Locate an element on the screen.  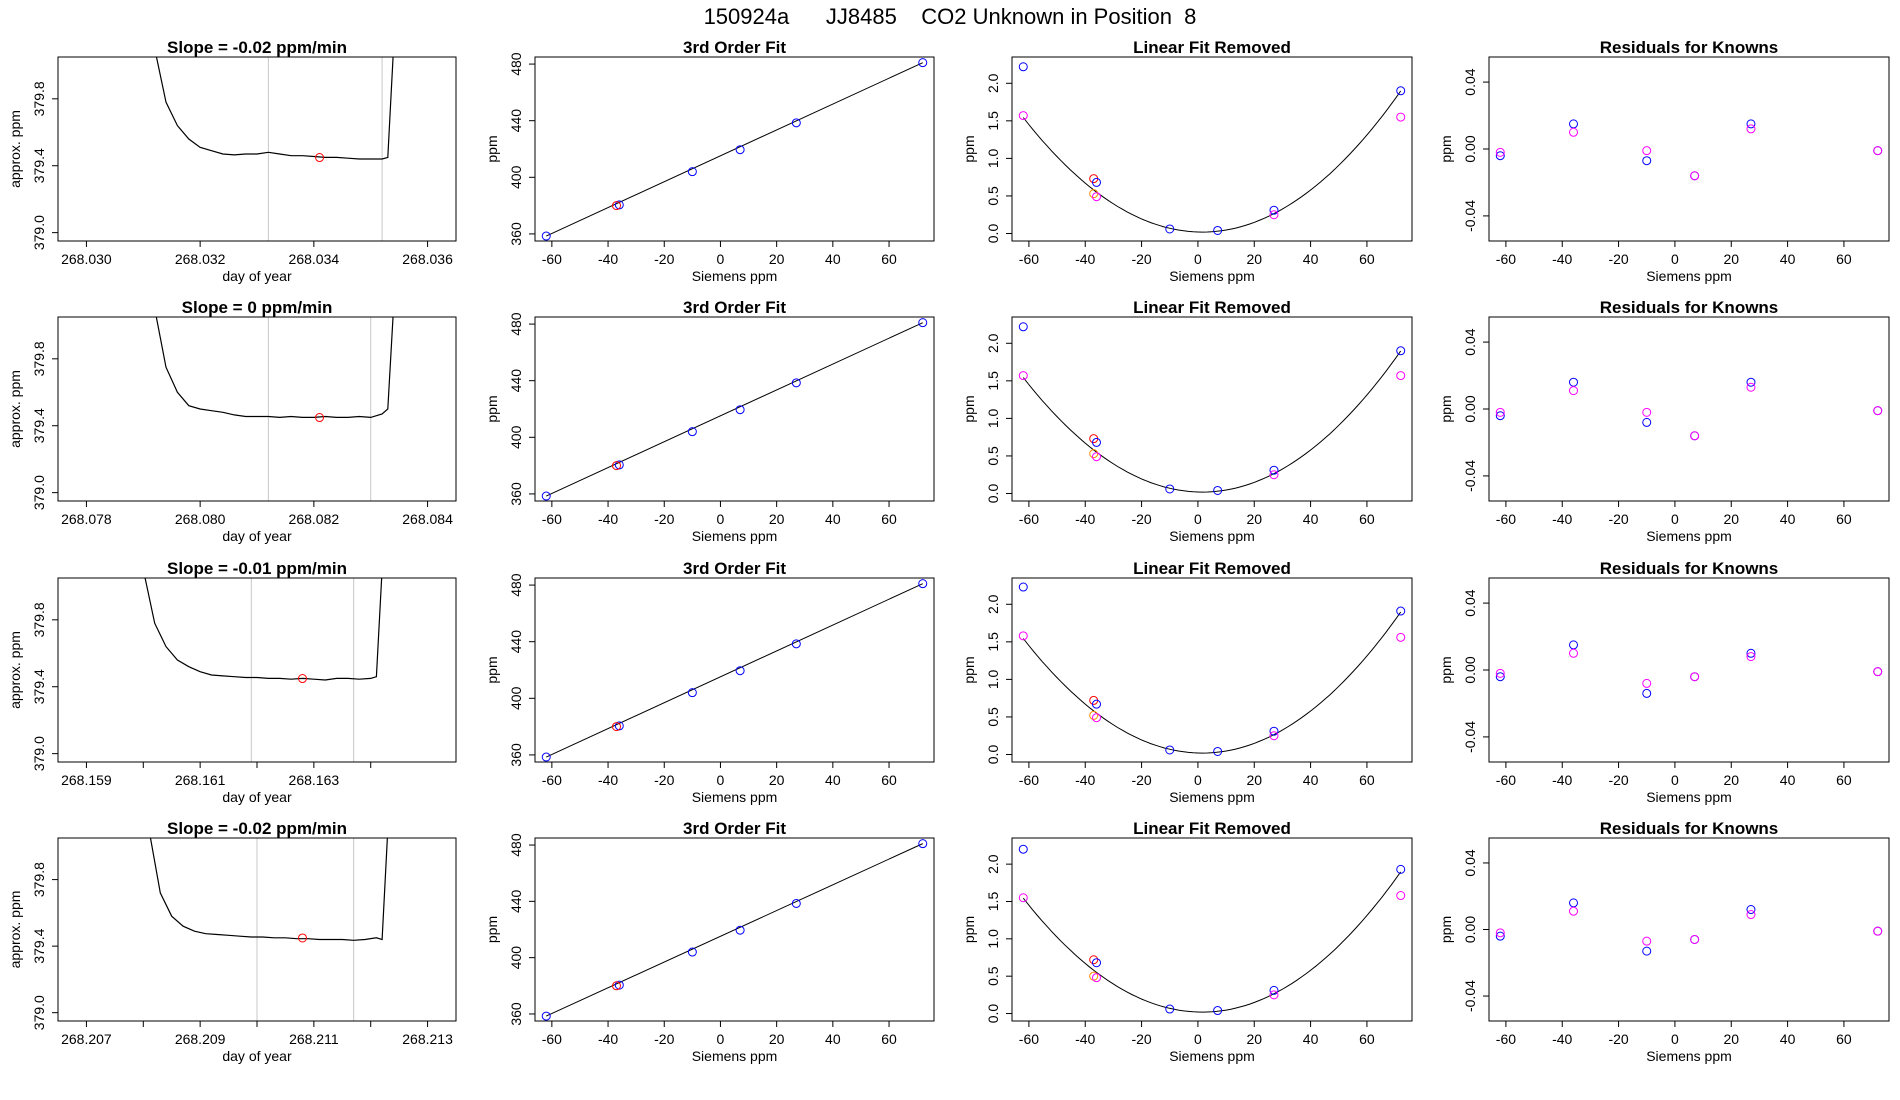
y-tick-label: 1.0 is located at coordinates (993, 418).